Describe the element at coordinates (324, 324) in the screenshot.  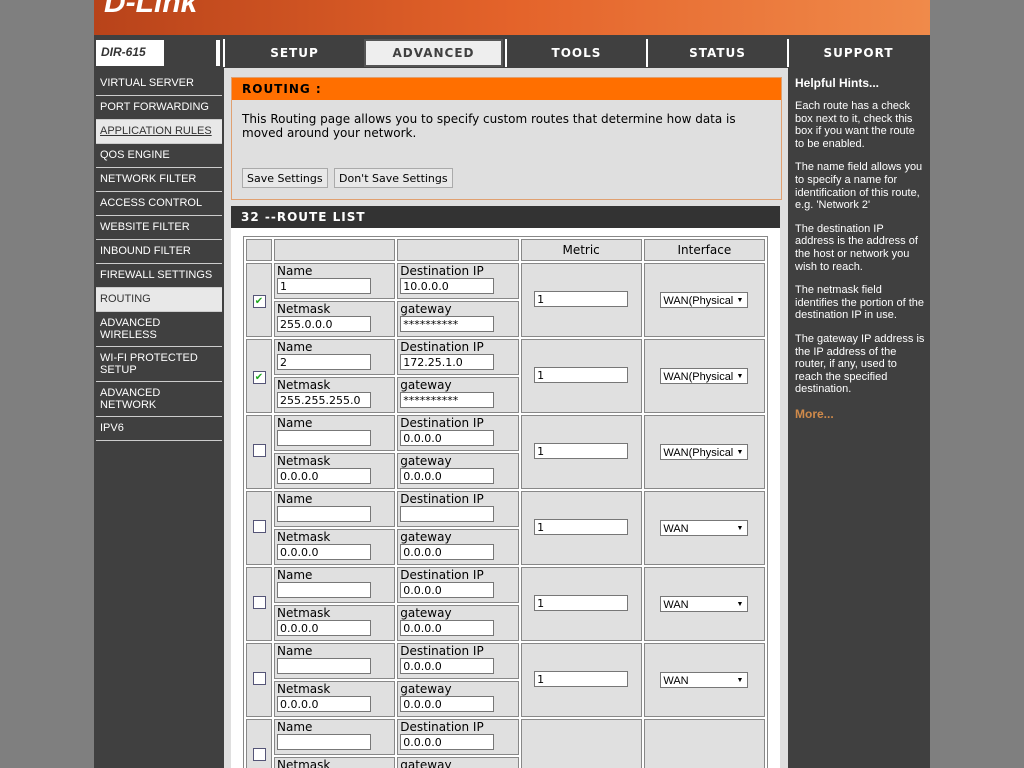
I see `netmask-input: 255.0.0.0` at that location.